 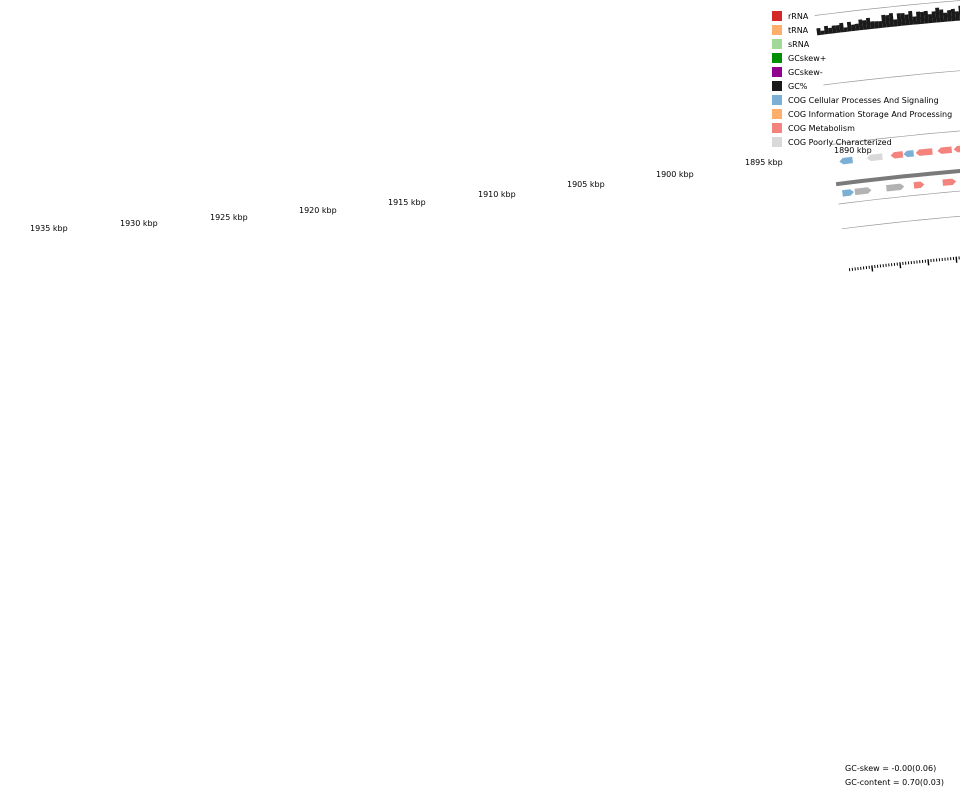 What do you see at coordinates (49, 228) in the screenshot?
I see `kbp-label: 1935 kbp` at bounding box center [49, 228].